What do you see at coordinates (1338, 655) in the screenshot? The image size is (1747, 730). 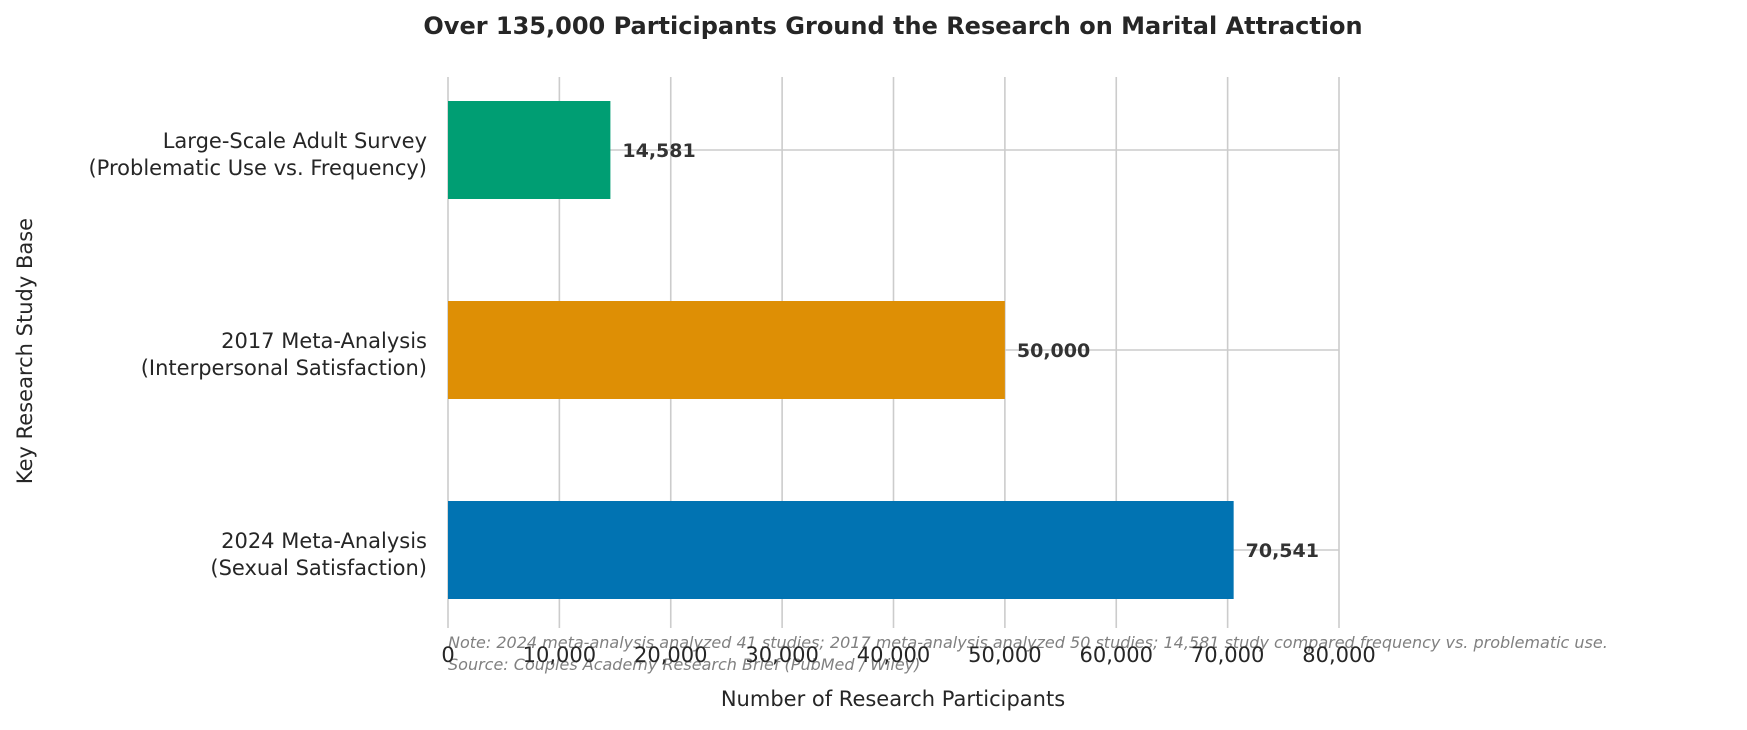 I see `x-tick-label-8: 80,000` at bounding box center [1338, 655].